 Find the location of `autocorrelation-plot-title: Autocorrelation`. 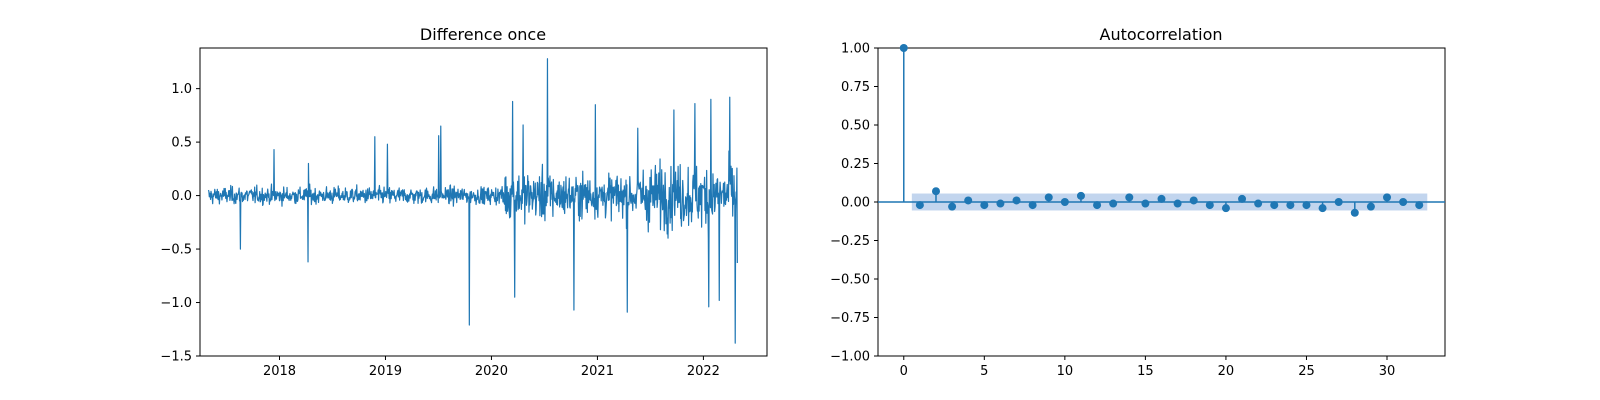

autocorrelation-plot-title: Autocorrelation is located at coordinates (1161, 34).